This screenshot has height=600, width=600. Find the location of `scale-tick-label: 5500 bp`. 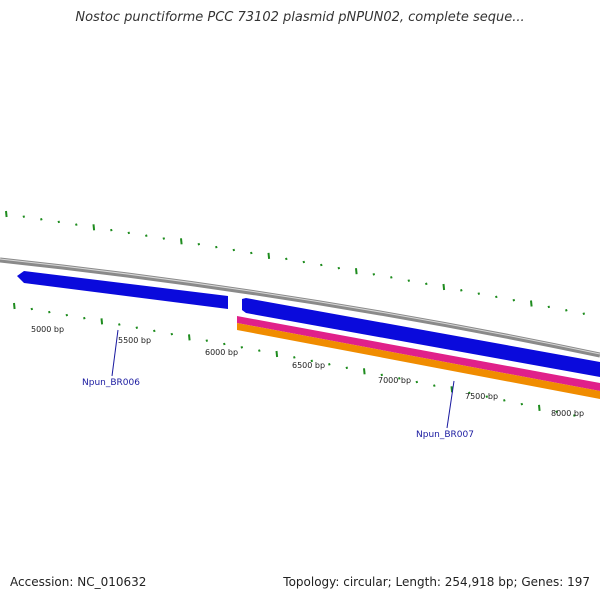

scale-tick-label: 5500 bp is located at coordinates (134, 340).